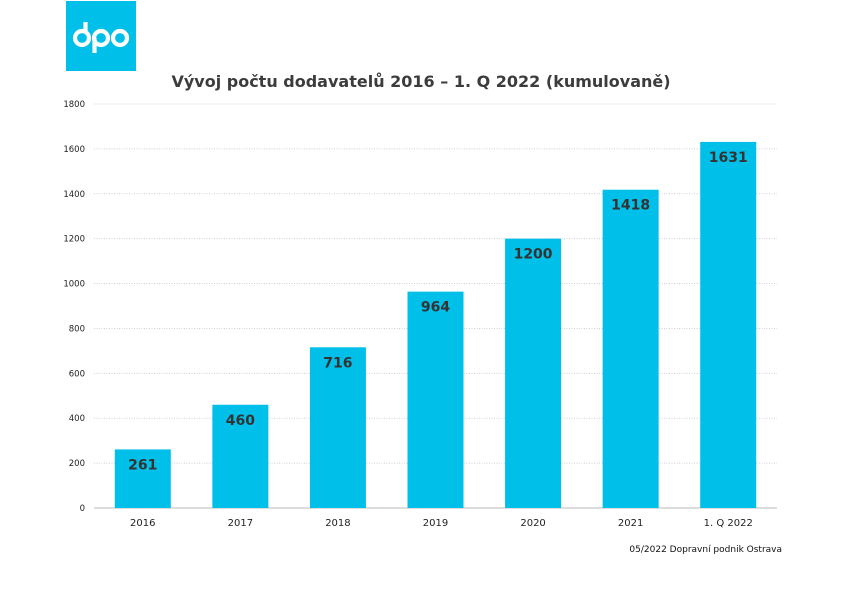 The height and width of the screenshot is (595, 842). What do you see at coordinates (728, 158) in the screenshot?
I see `data-label: 1631` at bounding box center [728, 158].